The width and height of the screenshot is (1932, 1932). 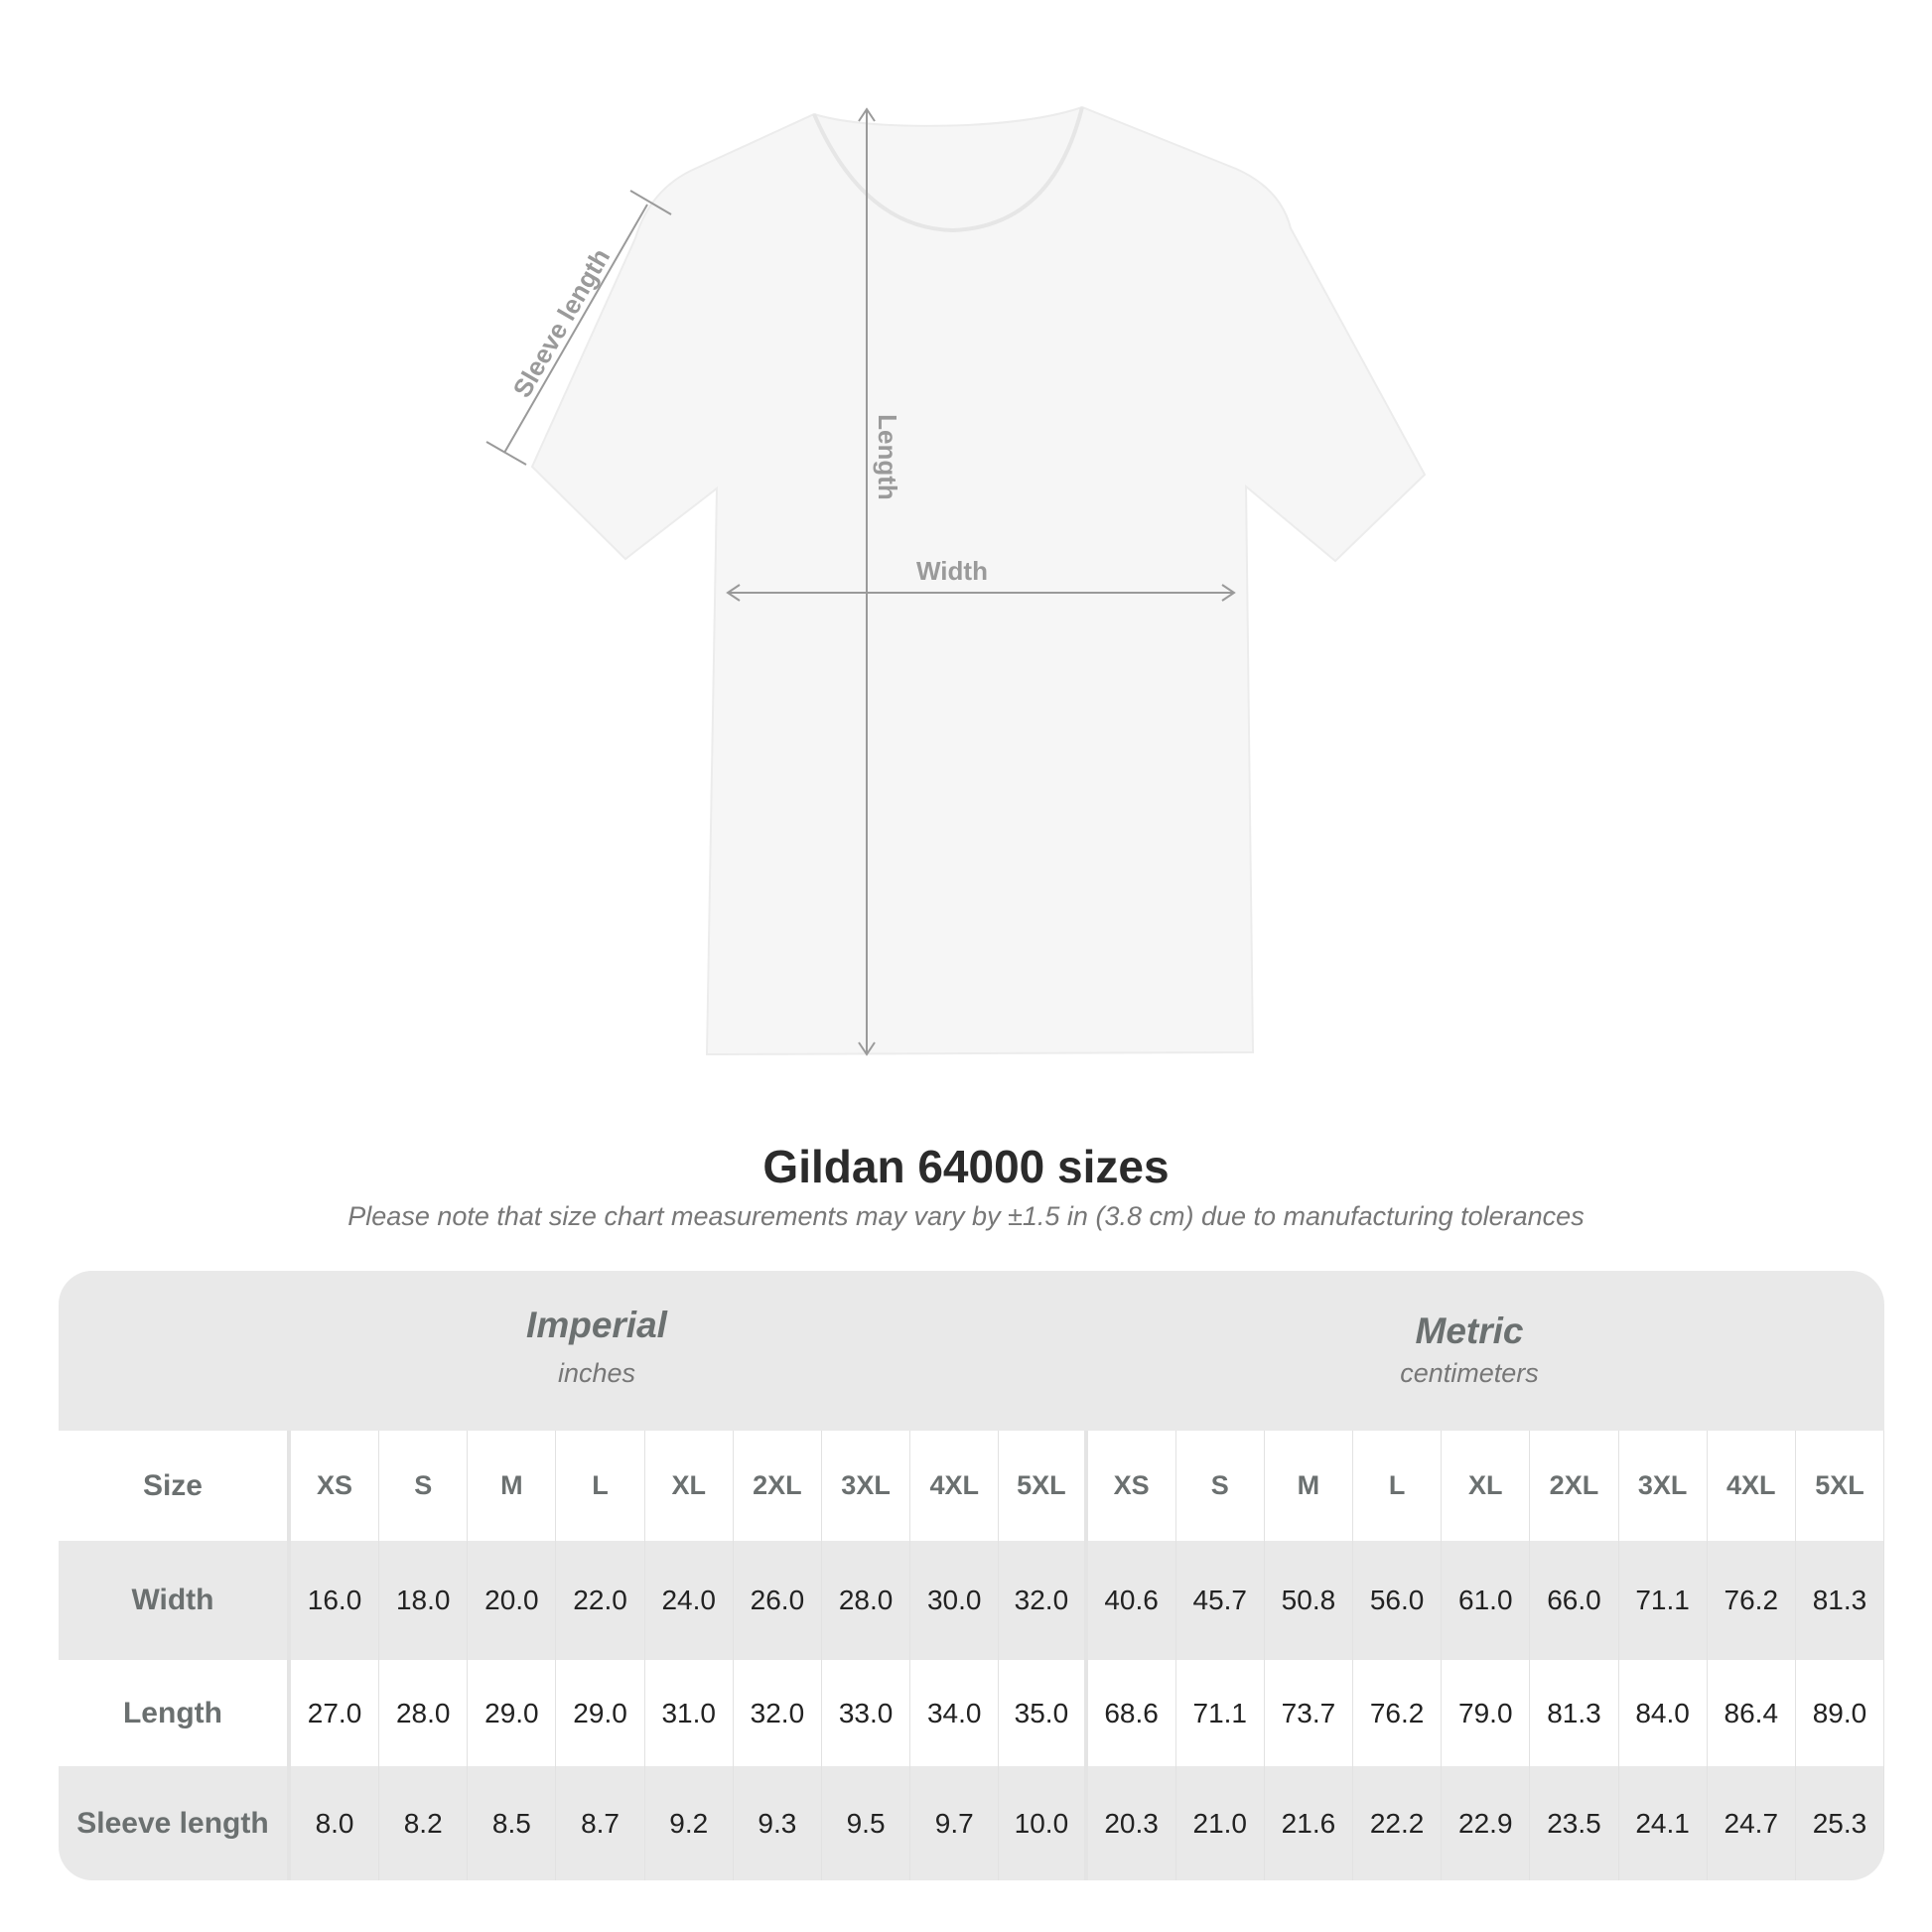 What do you see at coordinates (1132, 1600) in the screenshot?
I see `value-cell: 40.6` at bounding box center [1132, 1600].